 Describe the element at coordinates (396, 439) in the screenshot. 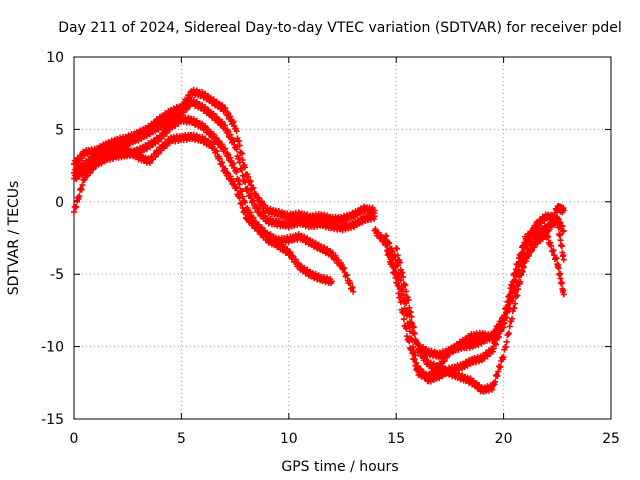

I see `x-tick-label: 15` at that location.